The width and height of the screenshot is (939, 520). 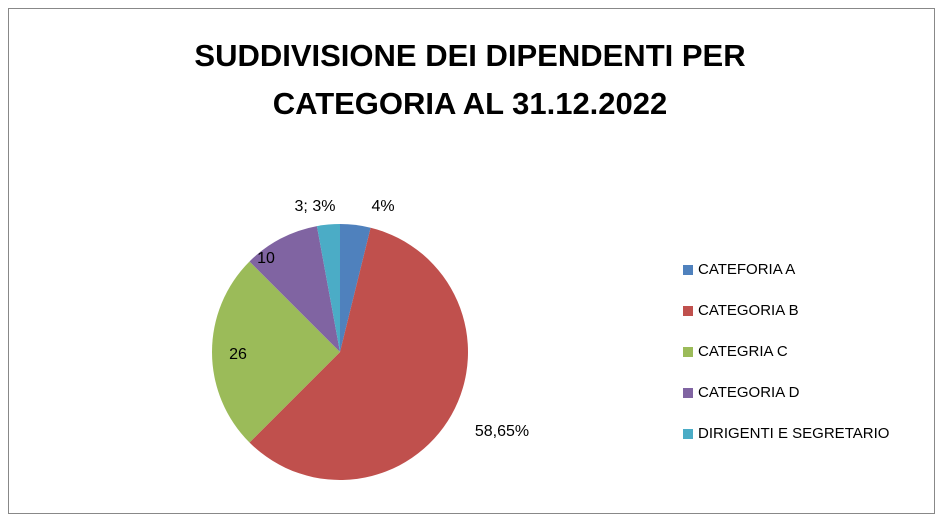 What do you see at coordinates (238, 354) in the screenshot?
I see `data-label: 26` at bounding box center [238, 354].